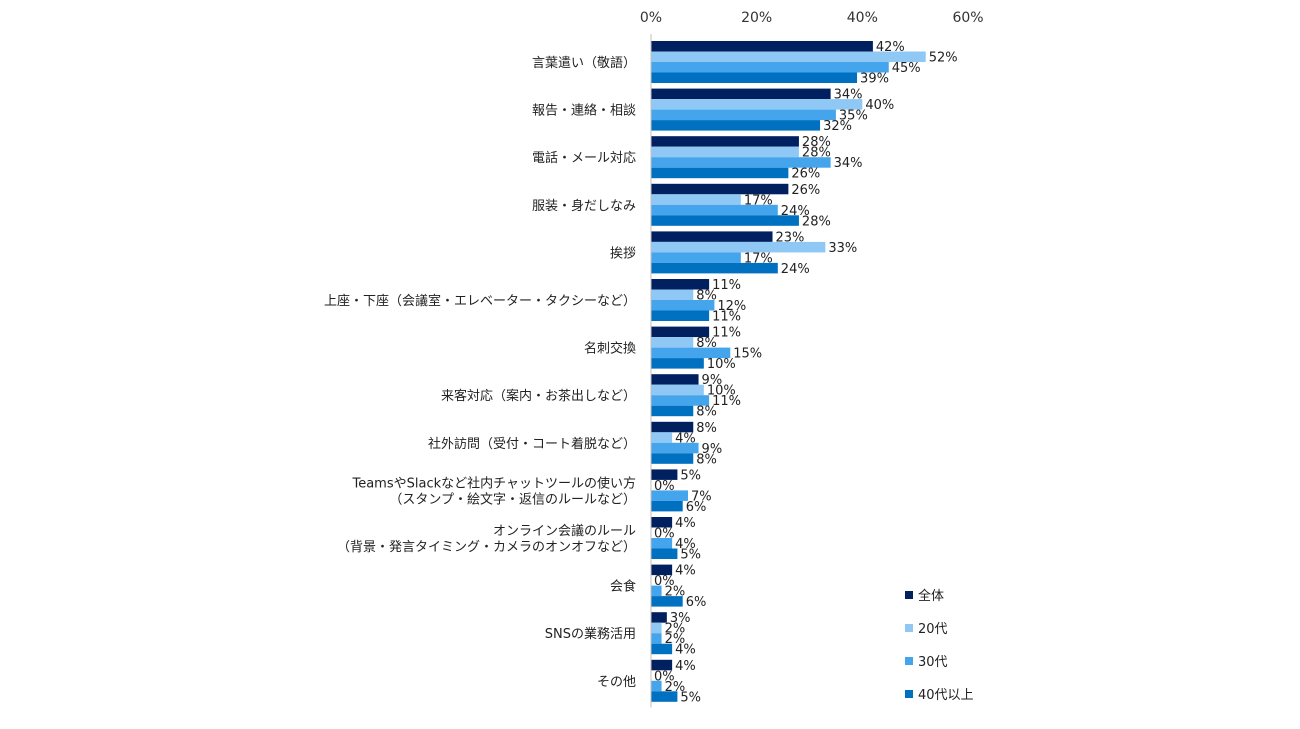 The height and width of the screenshot is (729, 1300). Describe the element at coordinates (862, 18) in the screenshot. I see `x-tick-label: 40%` at that location.